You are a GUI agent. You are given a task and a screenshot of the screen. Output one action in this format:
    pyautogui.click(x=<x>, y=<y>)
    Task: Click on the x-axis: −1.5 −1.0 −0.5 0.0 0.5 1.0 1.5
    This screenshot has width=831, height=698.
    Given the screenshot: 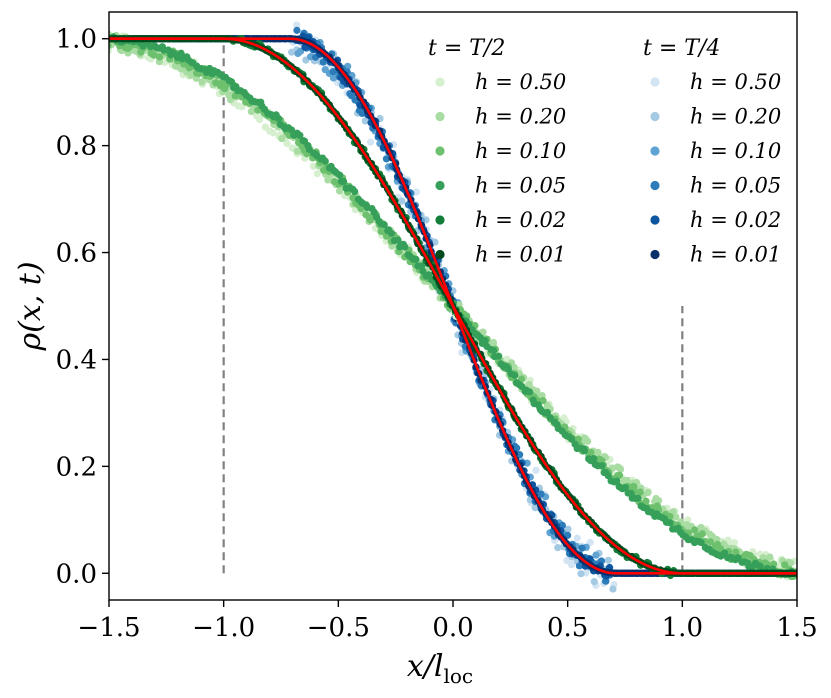 What is the action you would take?
    pyautogui.click(x=447, y=621)
    